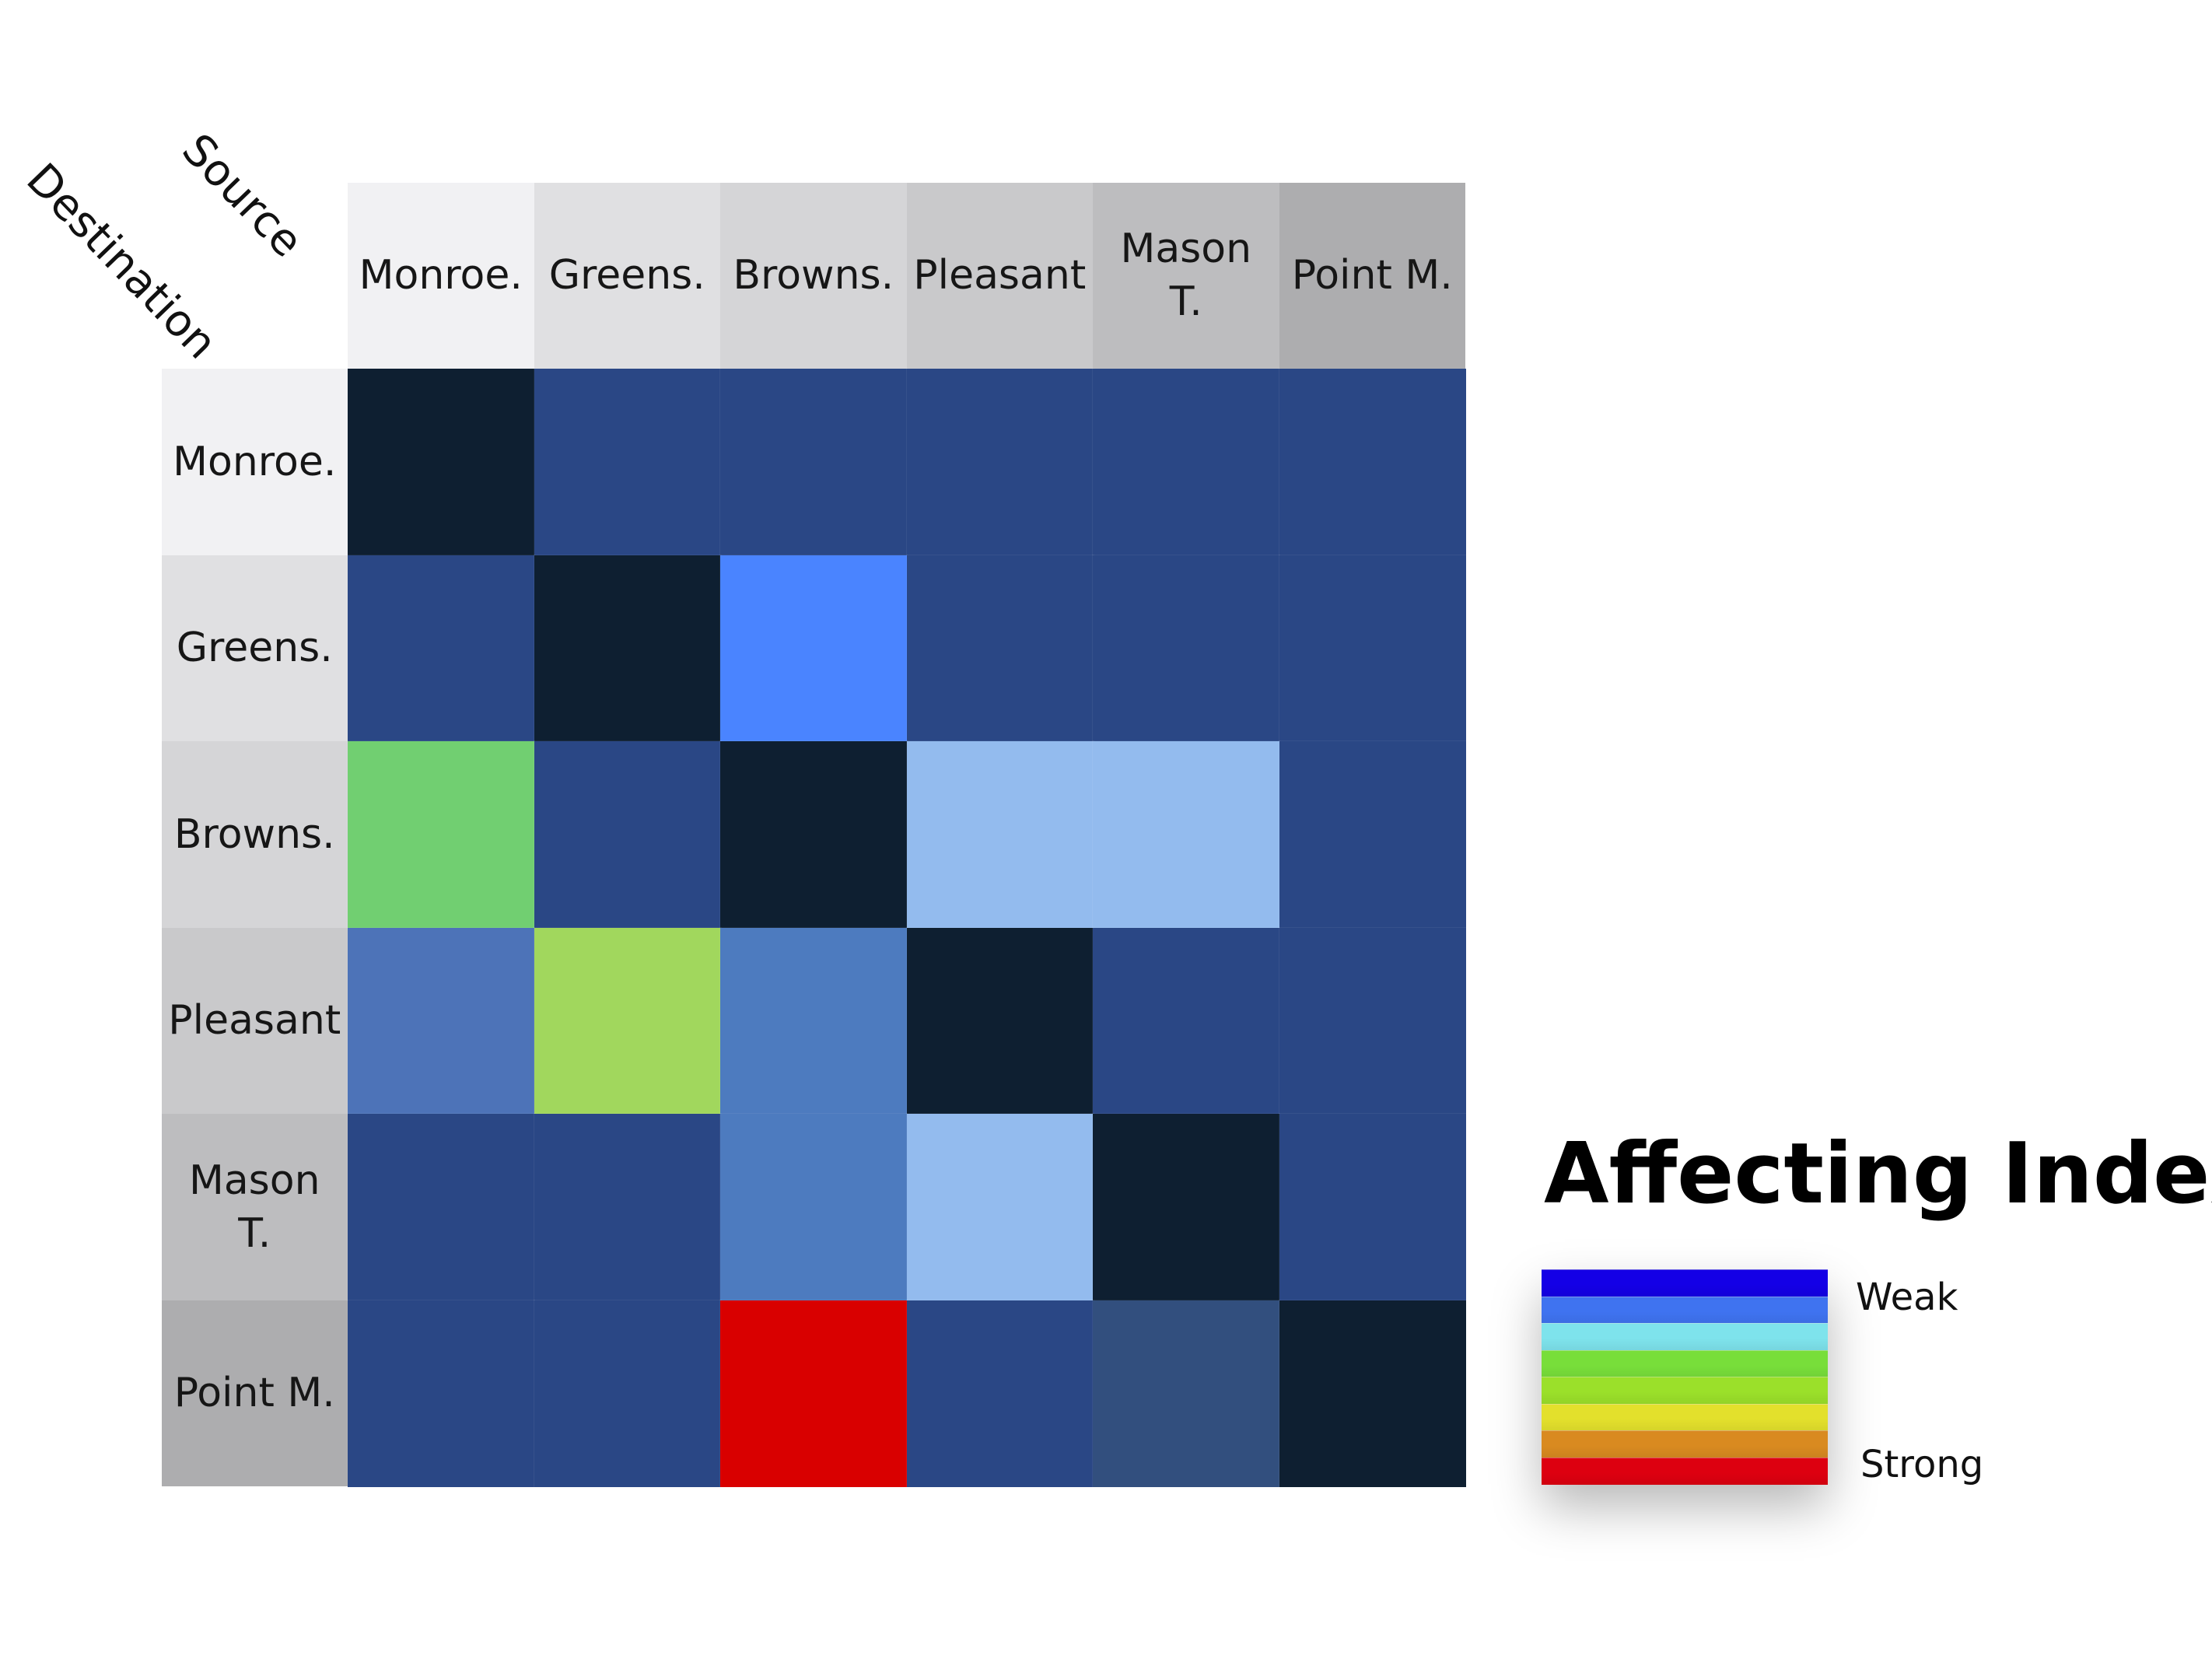 Image resolution: width=2212 pixels, height=1659 pixels. I want to click on row-header: Pleasant, so click(254, 1021).